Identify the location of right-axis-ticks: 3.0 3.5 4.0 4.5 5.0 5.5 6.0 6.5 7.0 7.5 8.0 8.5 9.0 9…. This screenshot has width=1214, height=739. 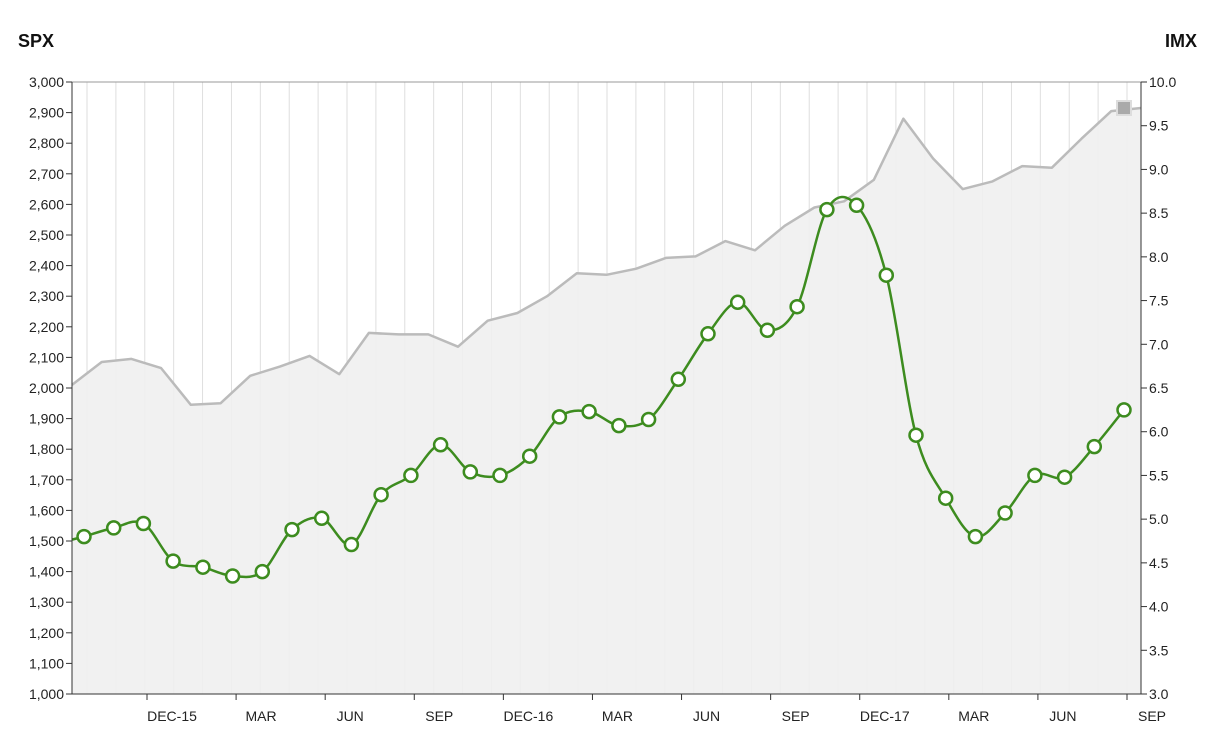
(1158, 388).